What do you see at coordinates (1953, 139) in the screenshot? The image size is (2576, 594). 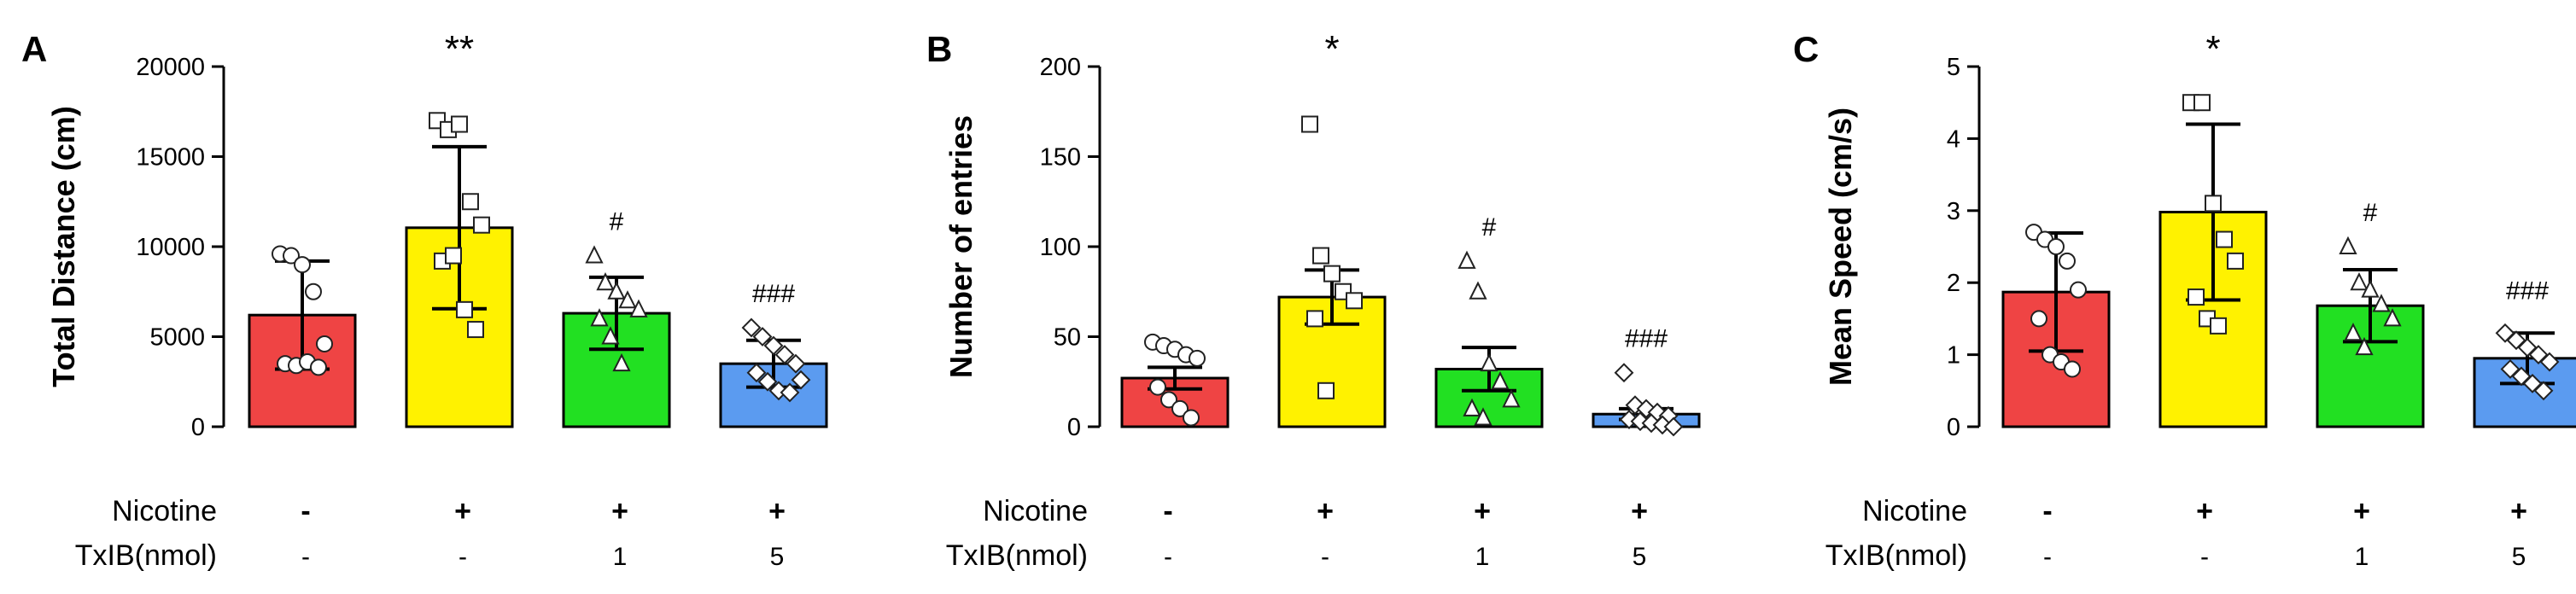 I see `y-tick-label: 4` at bounding box center [1953, 139].